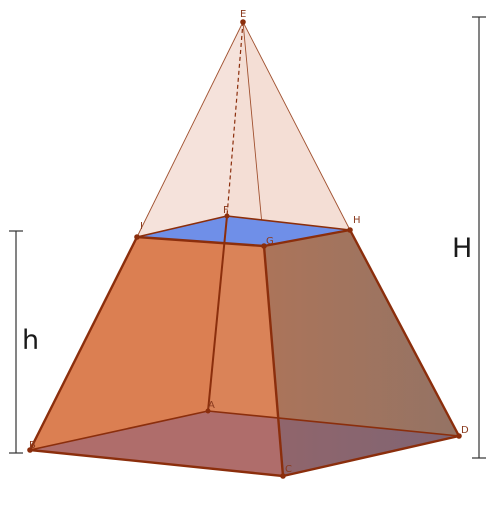  What do you see at coordinates (243, 14) in the screenshot?
I see `label-E: E` at bounding box center [243, 14].